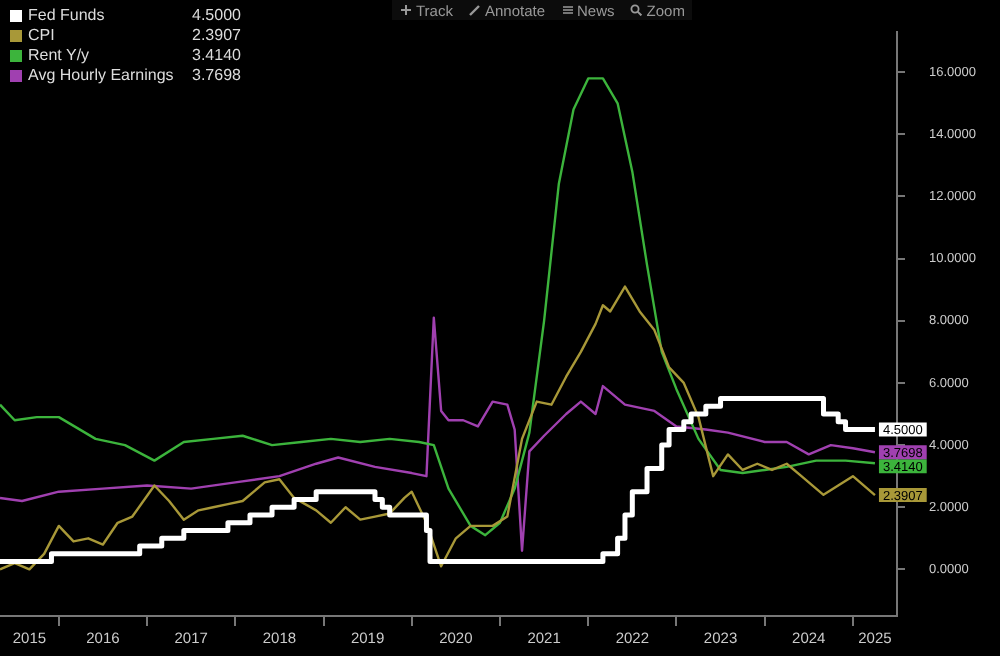  Describe the element at coordinates (216, 15) in the screenshot. I see `text: 4.5000` at that location.